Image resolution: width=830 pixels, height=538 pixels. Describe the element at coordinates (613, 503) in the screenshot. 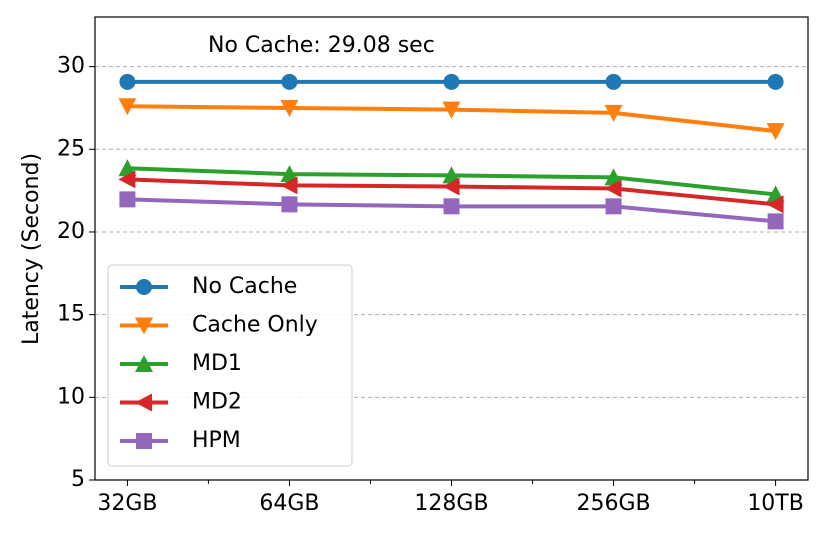

I see `x-tick-label: 256GB` at that location.